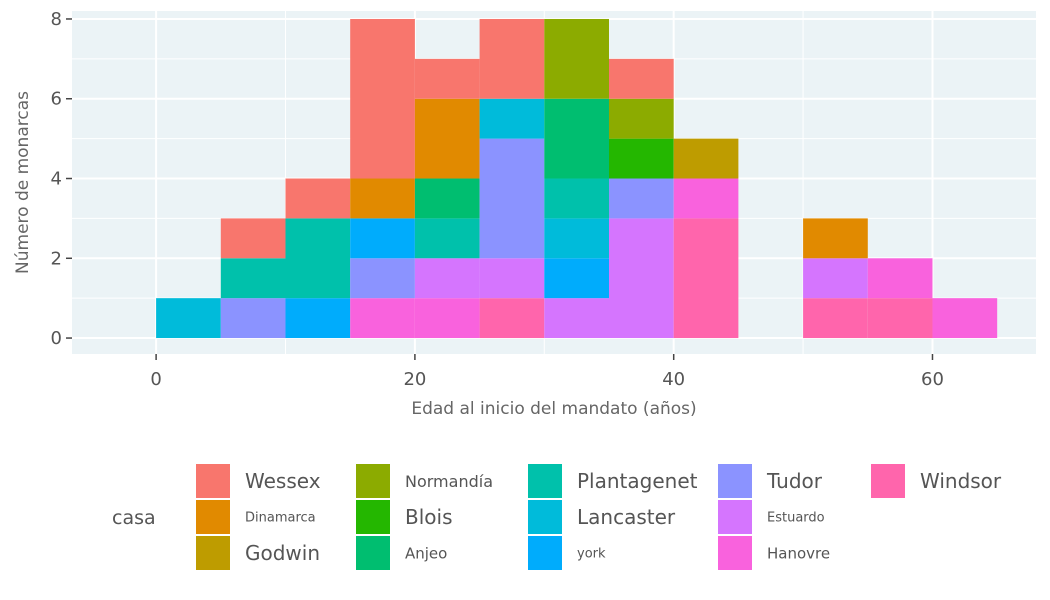 This screenshot has height=600, width=1050. What do you see at coordinates (798, 553) in the screenshot?
I see `legend-label: Hanovre` at bounding box center [798, 553].